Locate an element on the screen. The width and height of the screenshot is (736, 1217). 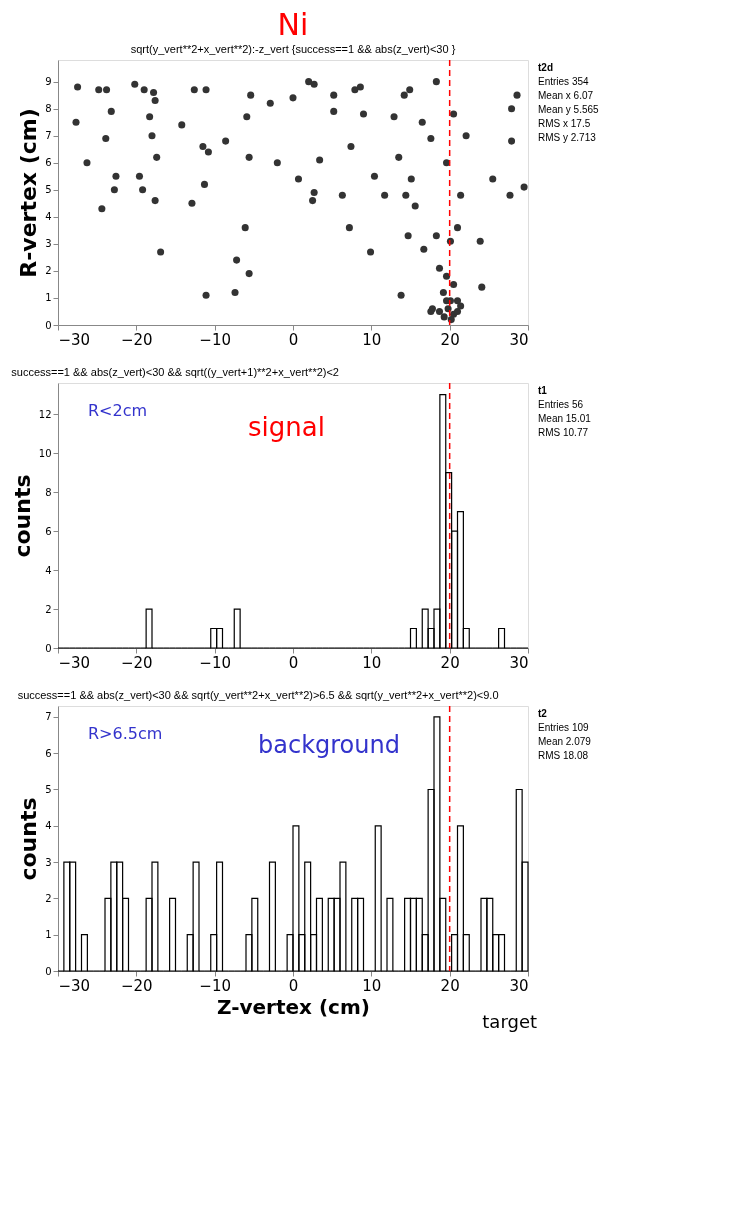
annotation: target is located at coordinates (510, 1021).